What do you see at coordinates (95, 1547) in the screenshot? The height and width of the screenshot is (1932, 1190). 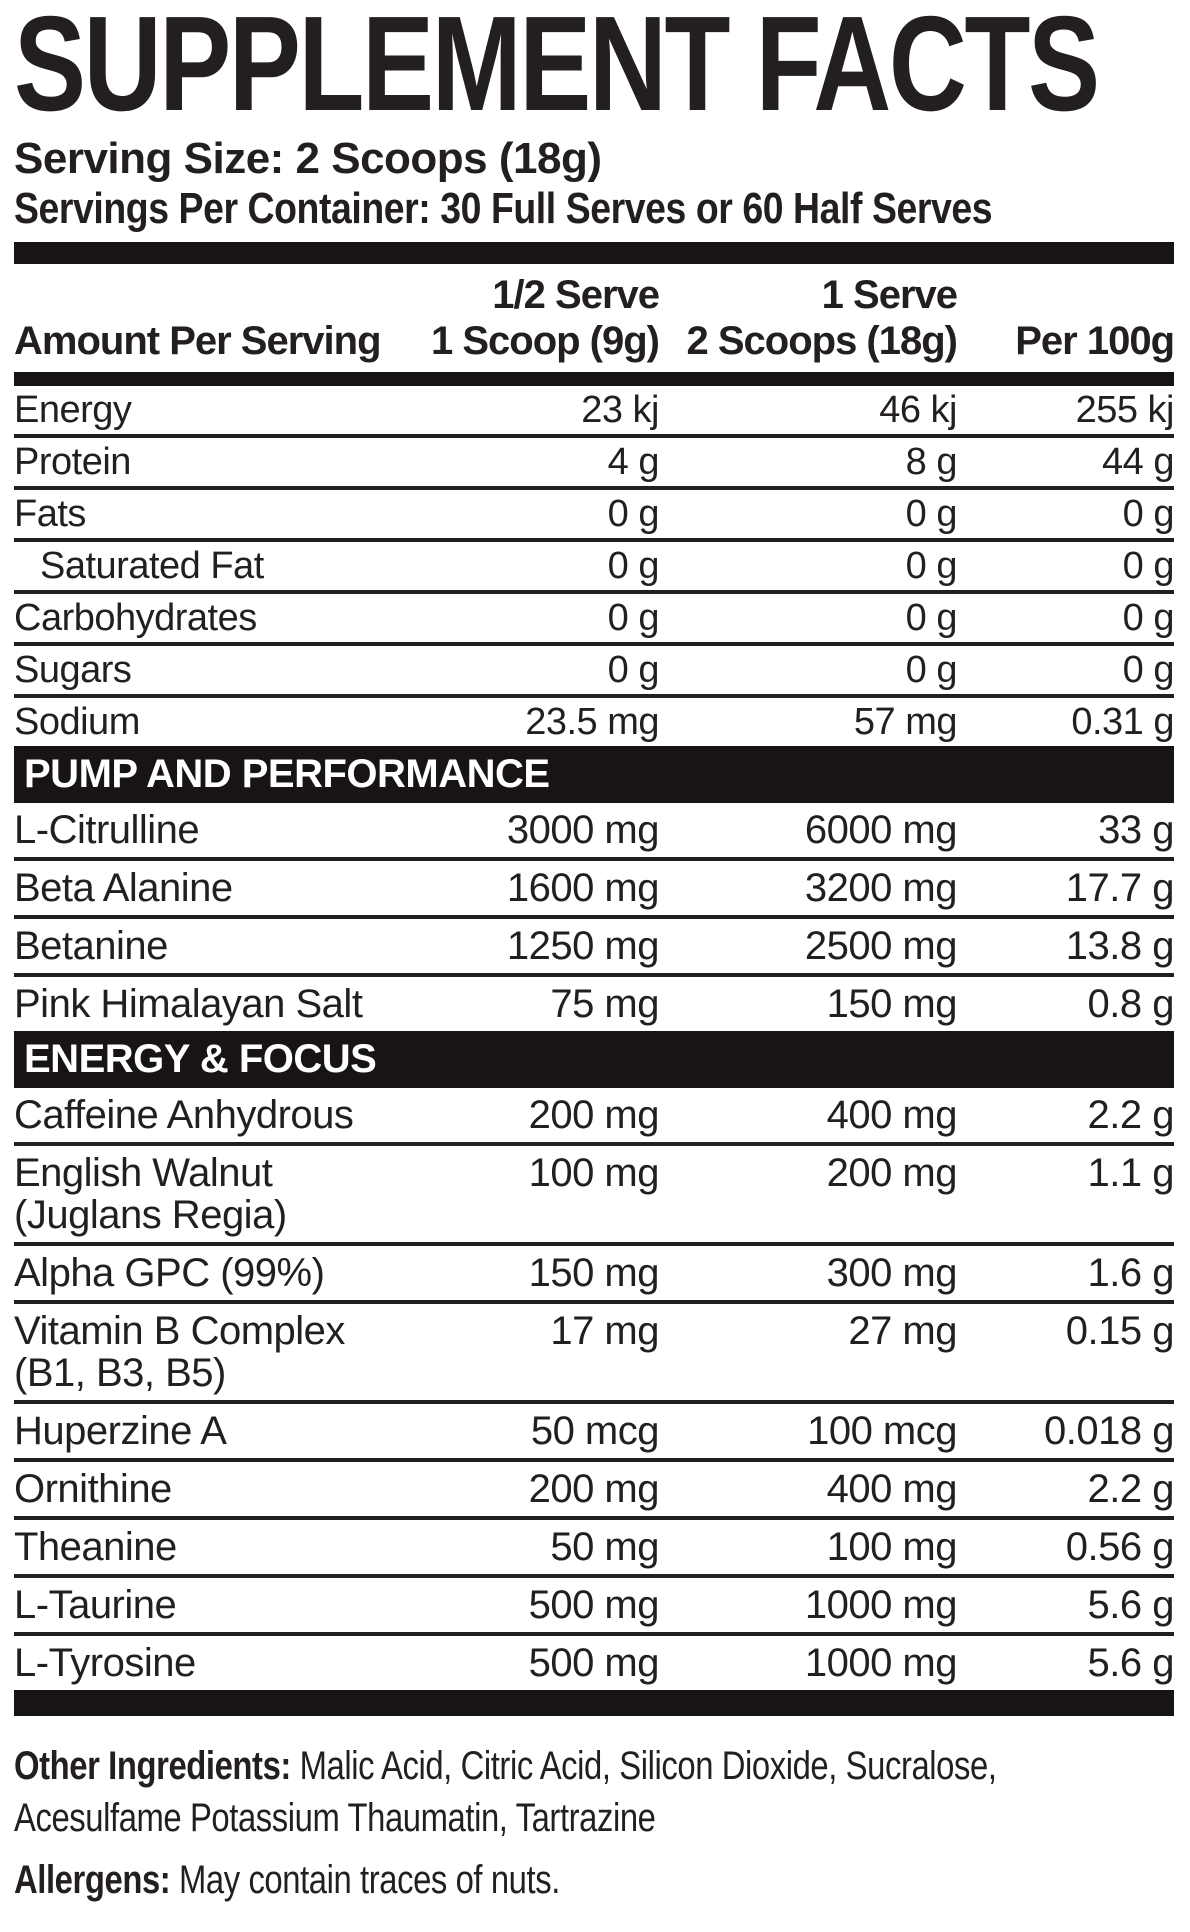 I see `nutrient-name-line: Theanine` at bounding box center [95, 1547].